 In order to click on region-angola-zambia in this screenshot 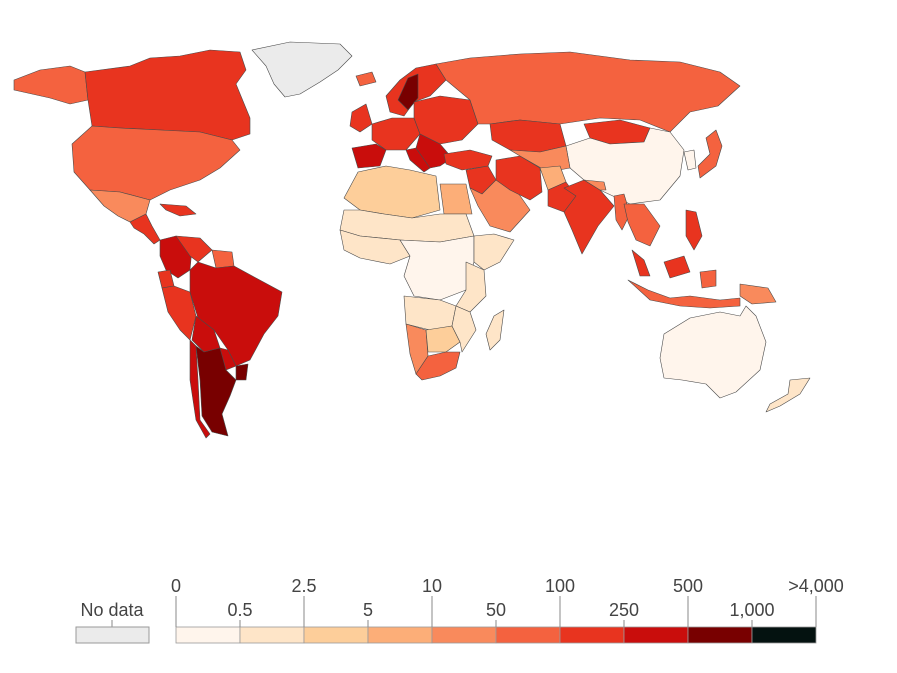, I will do `click(430, 313)`.